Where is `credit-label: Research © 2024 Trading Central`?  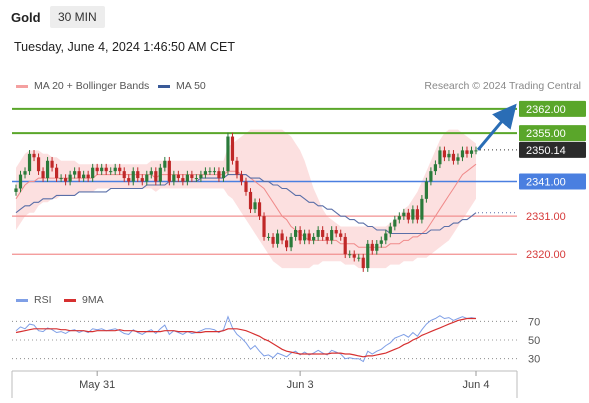
credit-label: Research © 2024 Trading Central is located at coordinates (502, 86).